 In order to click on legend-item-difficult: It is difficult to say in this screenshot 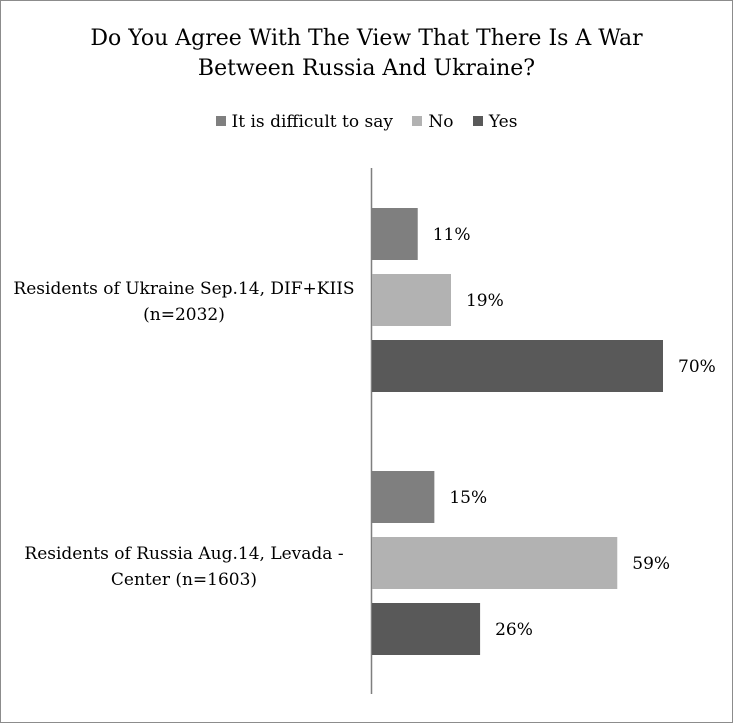, I will do `click(304, 122)`.